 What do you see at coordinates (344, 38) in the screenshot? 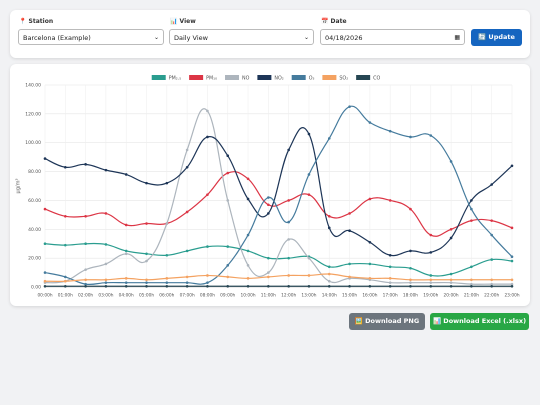
I see `date-value: 04/18/2026` at bounding box center [344, 38].